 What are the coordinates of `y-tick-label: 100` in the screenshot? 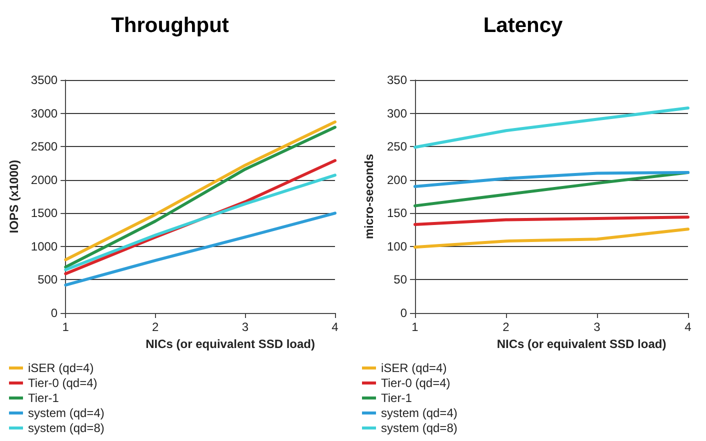 It's located at (397, 246).